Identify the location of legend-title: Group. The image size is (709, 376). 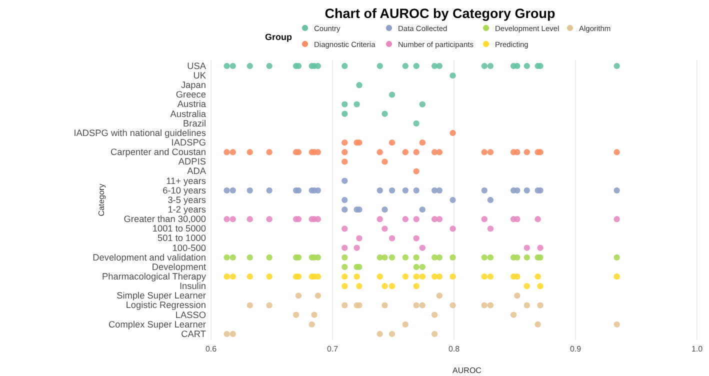
(278, 37).